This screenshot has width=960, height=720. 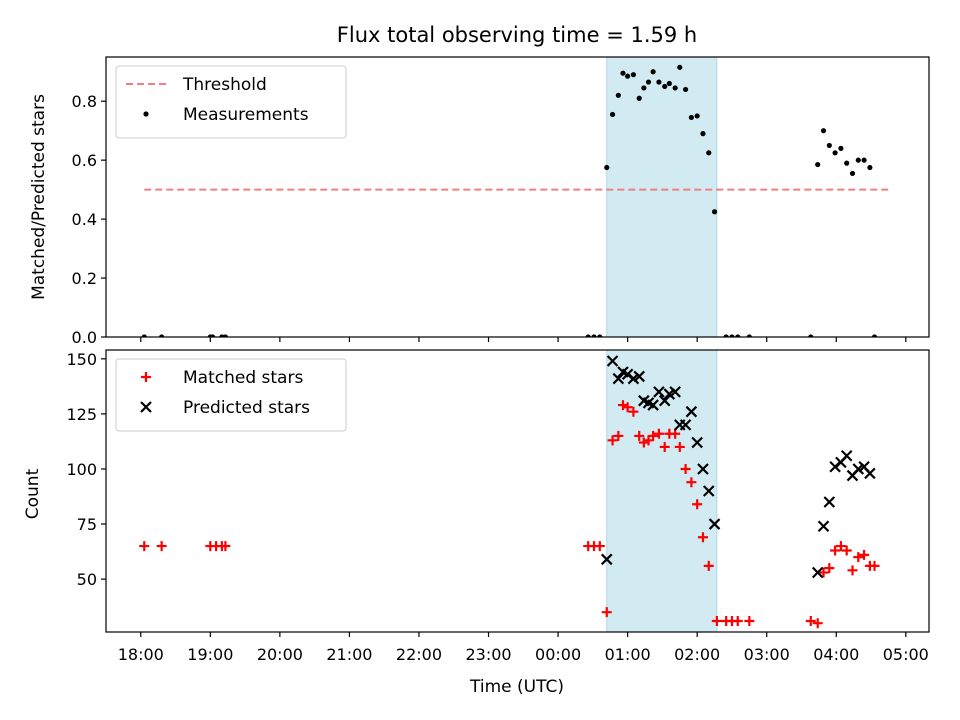 I want to click on x-tick-label: 21:00, so click(x=349, y=654).